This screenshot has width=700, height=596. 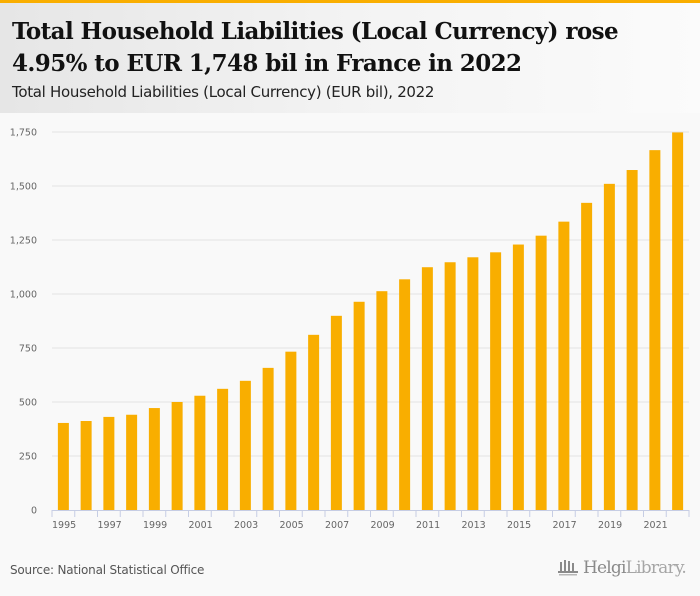 What do you see at coordinates (23, 295) in the screenshot?
I see `y-tick-label: 1,000` at bounding box center [23, 295].